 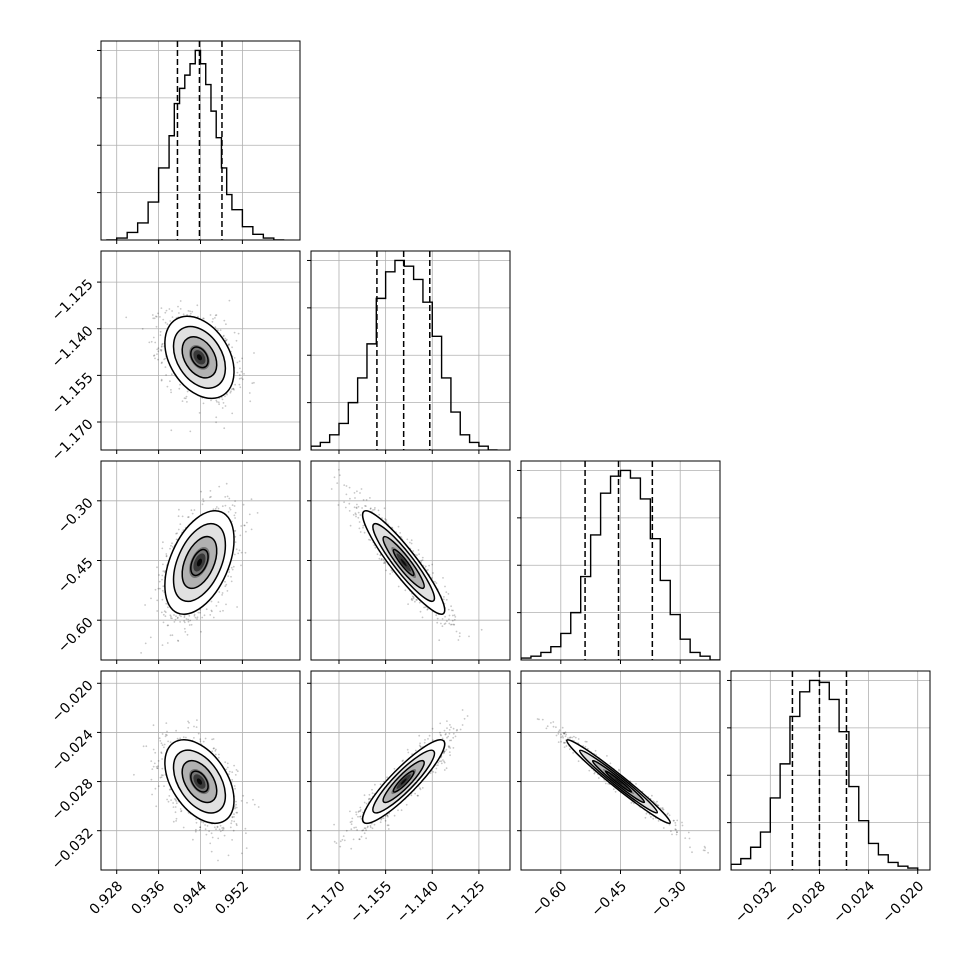 What do you see at coordinates (620, 564) in the screenshot?
I see `histogram-step` at bounding box center [620, 564].